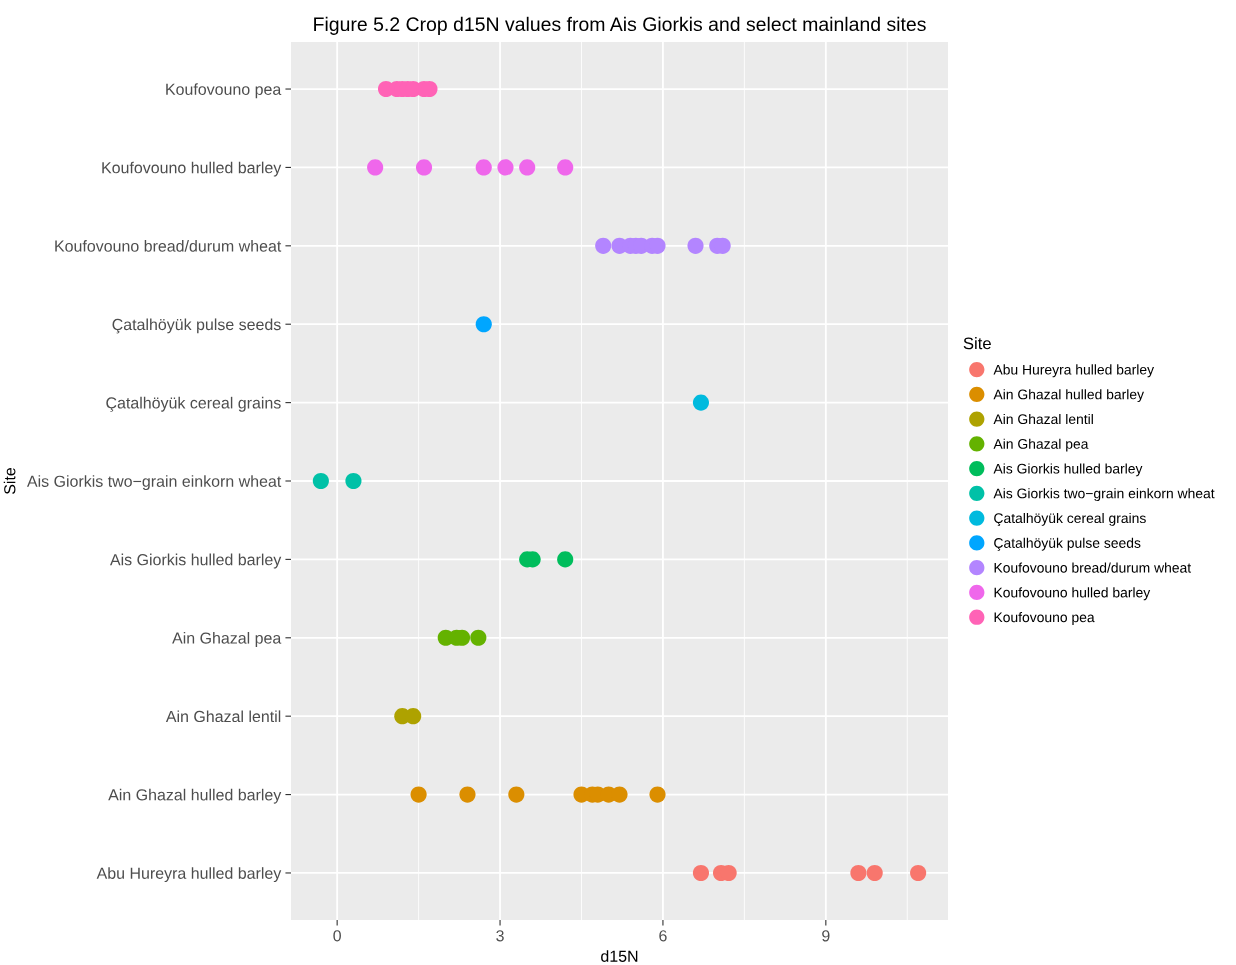 This screenshot has height=965, width=1236. I want to click on y-tick-label: Koufovouno hulled barley, so click(192, 169).